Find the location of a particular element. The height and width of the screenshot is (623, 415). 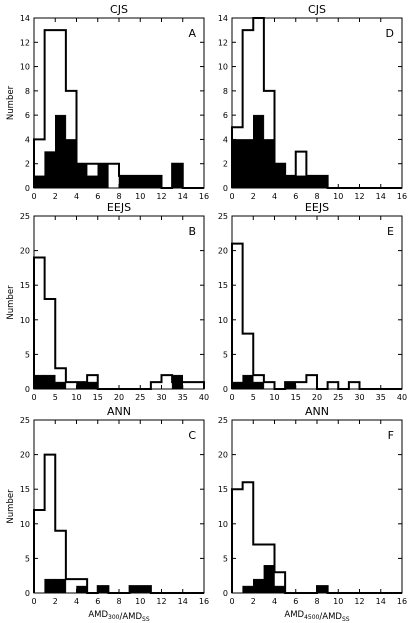

x-tick-label: 15 is located at coordinates (98, 397).